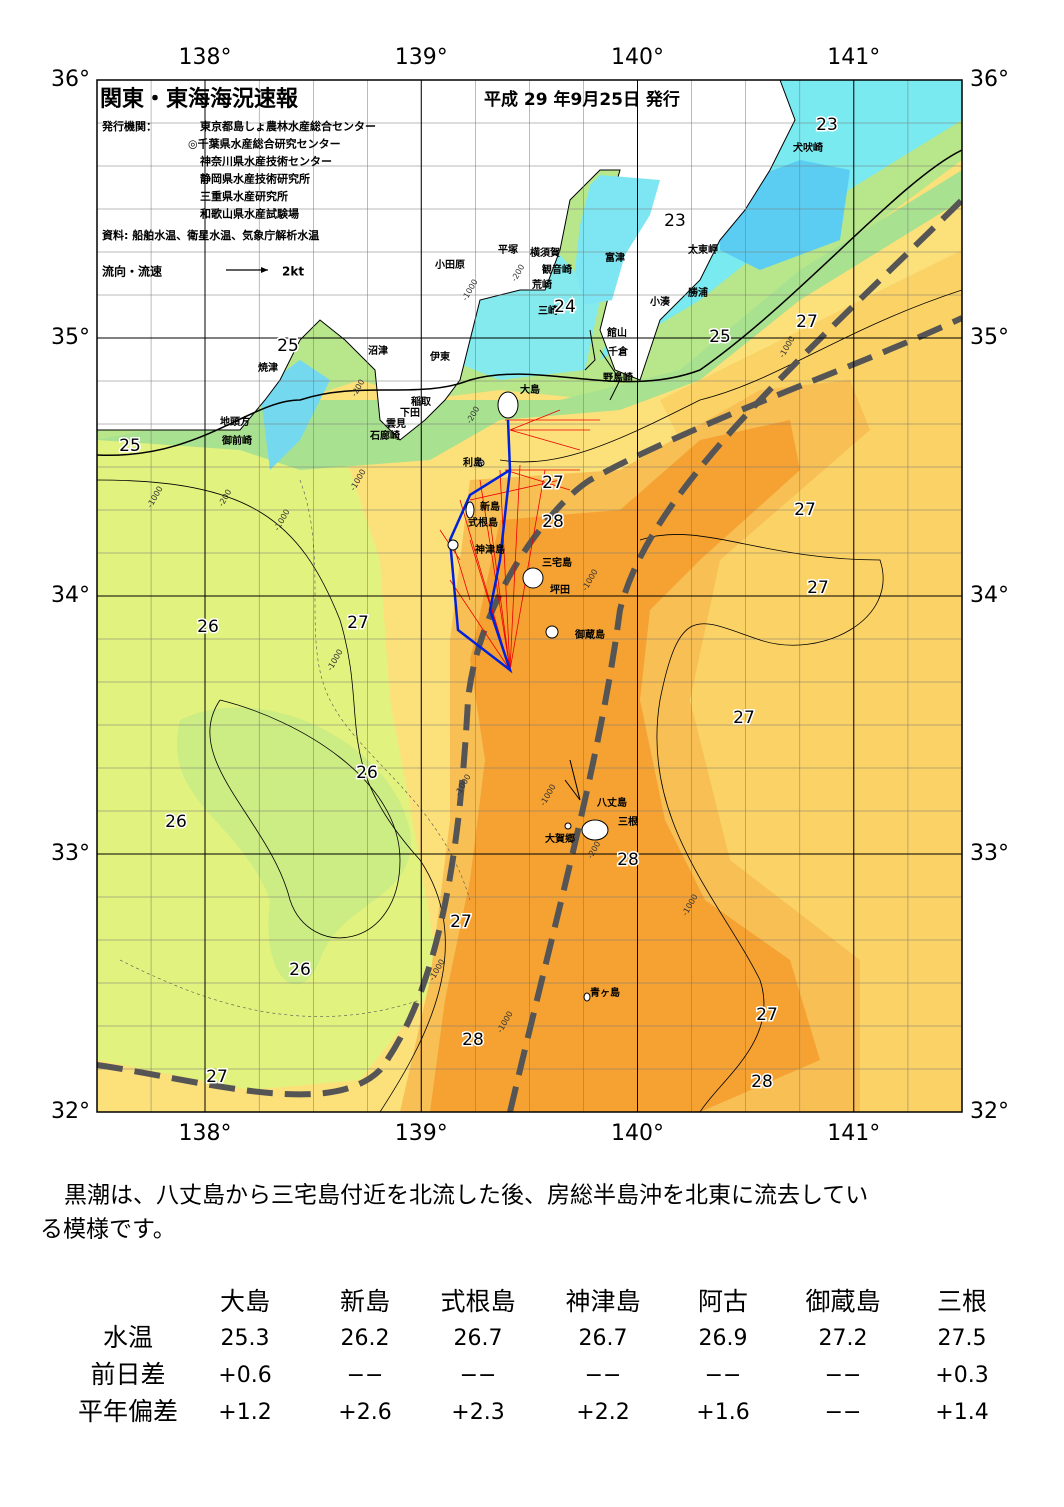 The image size is (1064, 1507). I want to click on place-label: 式根島, so click(483, 522).